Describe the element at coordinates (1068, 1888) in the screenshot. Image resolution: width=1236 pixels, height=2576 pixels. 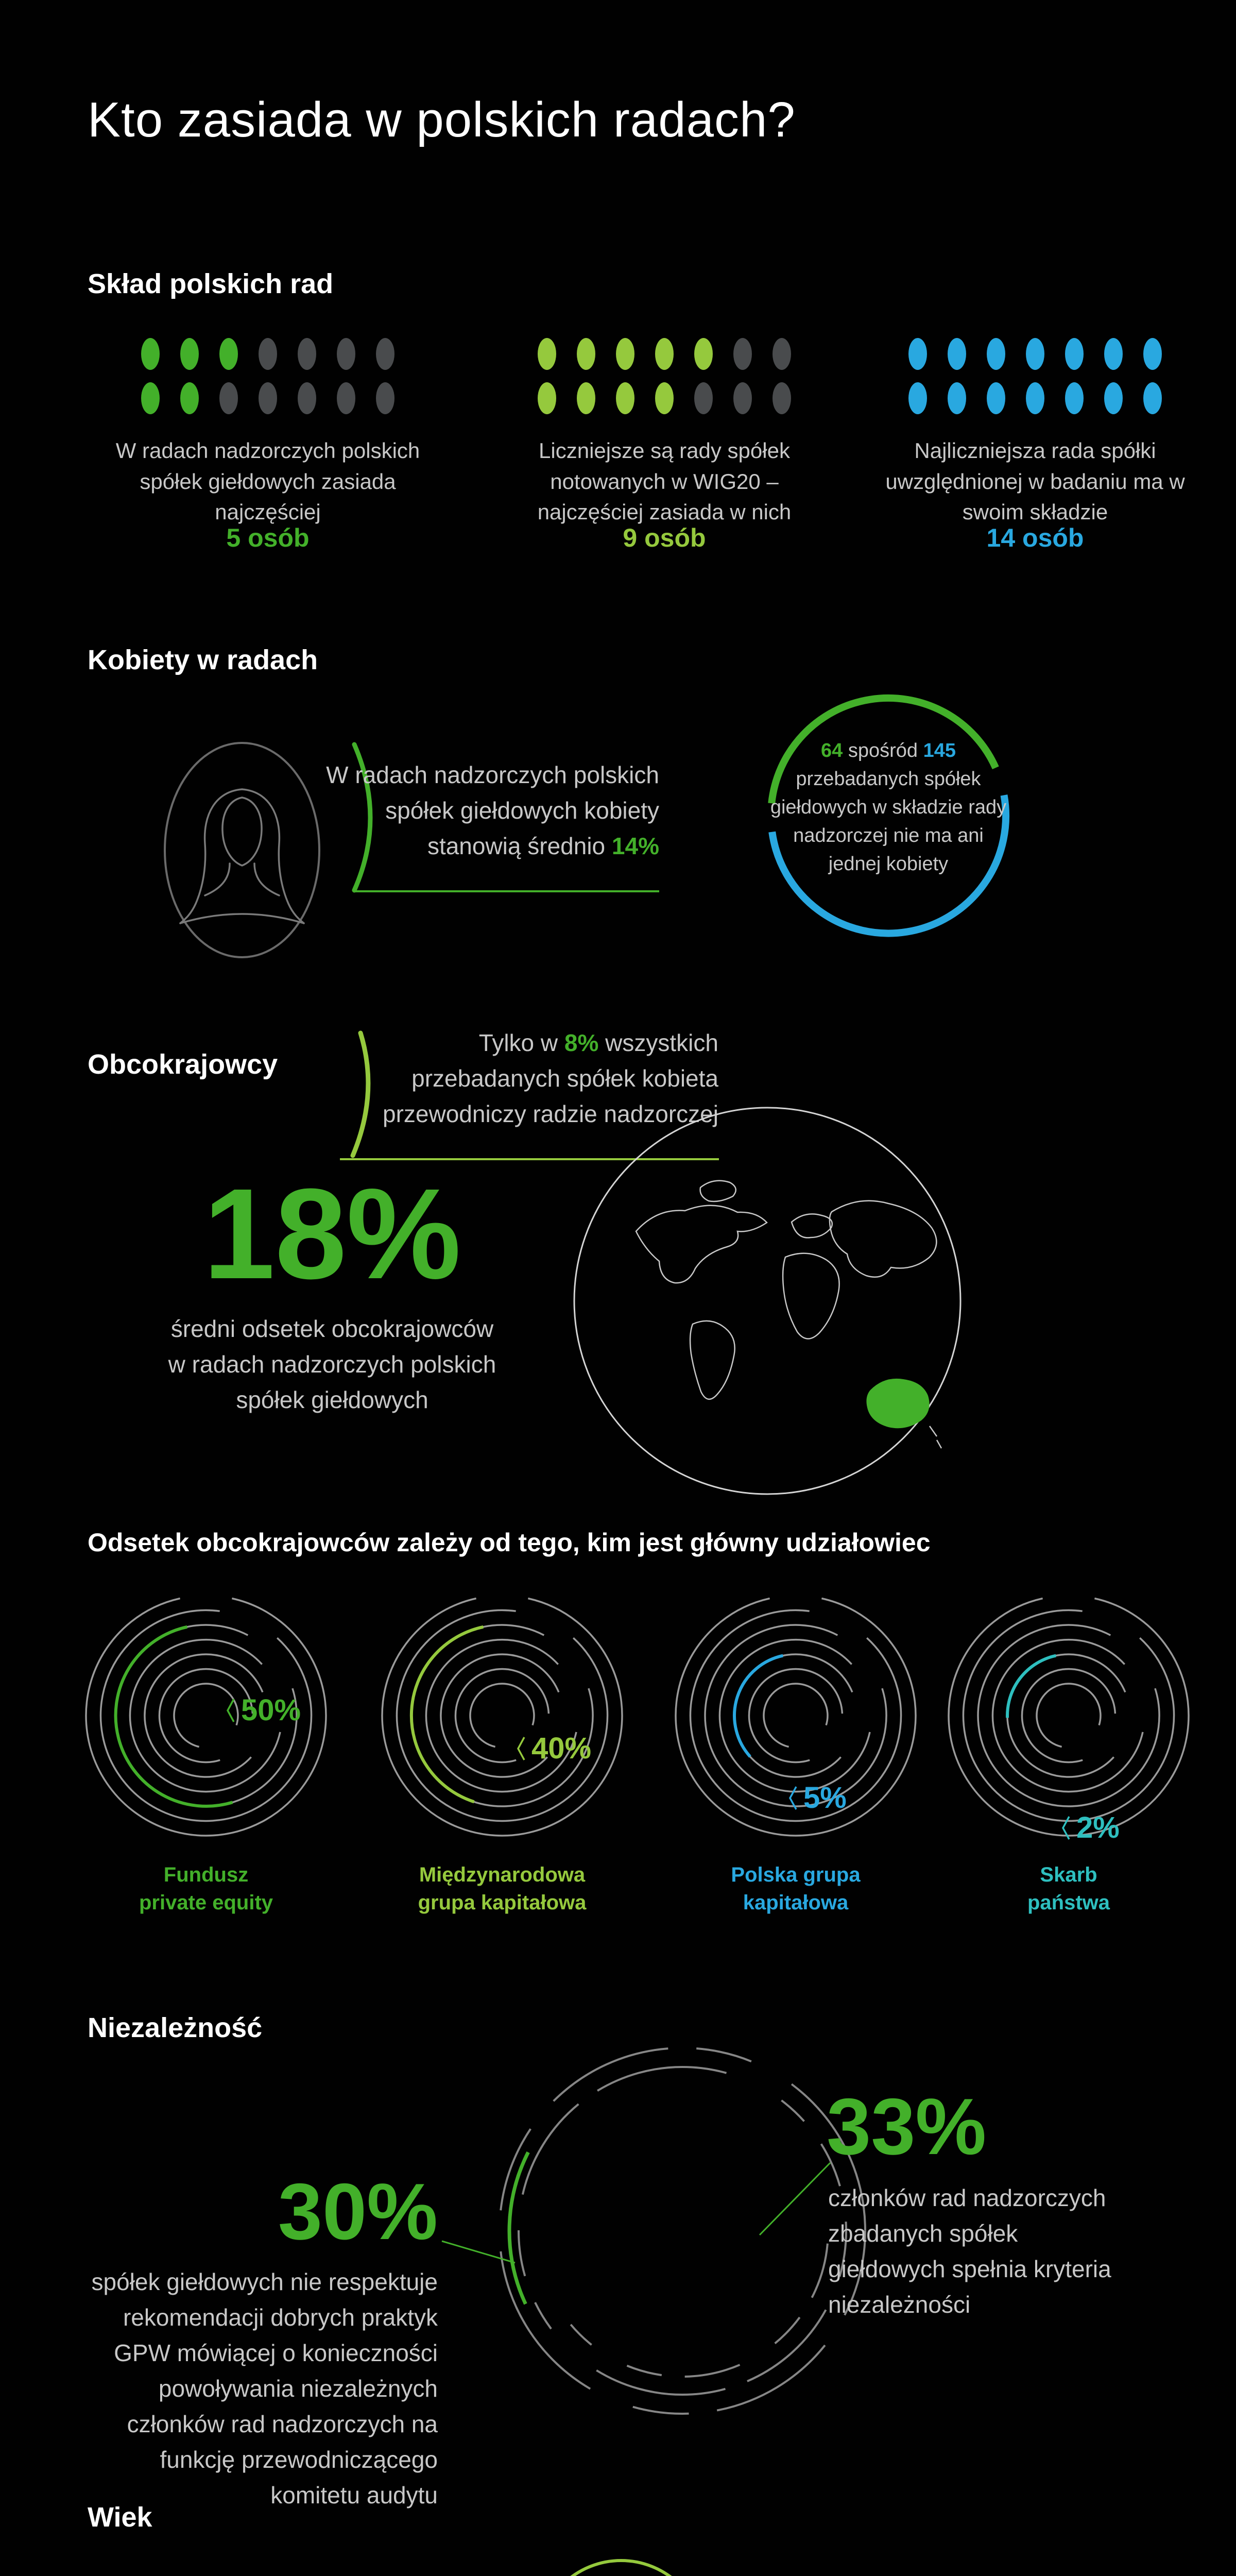
I see `chart-owner-label: Skarb państwa` at that location.